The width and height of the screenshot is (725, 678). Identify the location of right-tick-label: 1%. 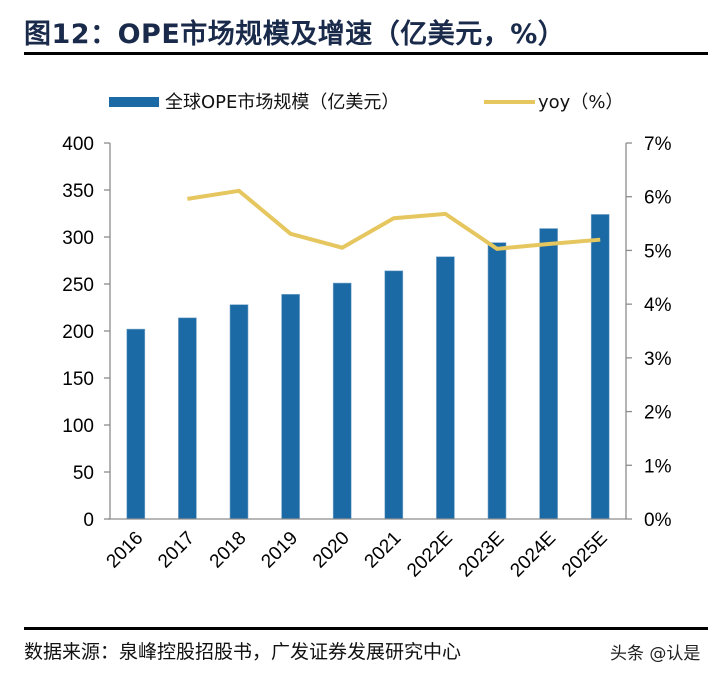
(658, 466).